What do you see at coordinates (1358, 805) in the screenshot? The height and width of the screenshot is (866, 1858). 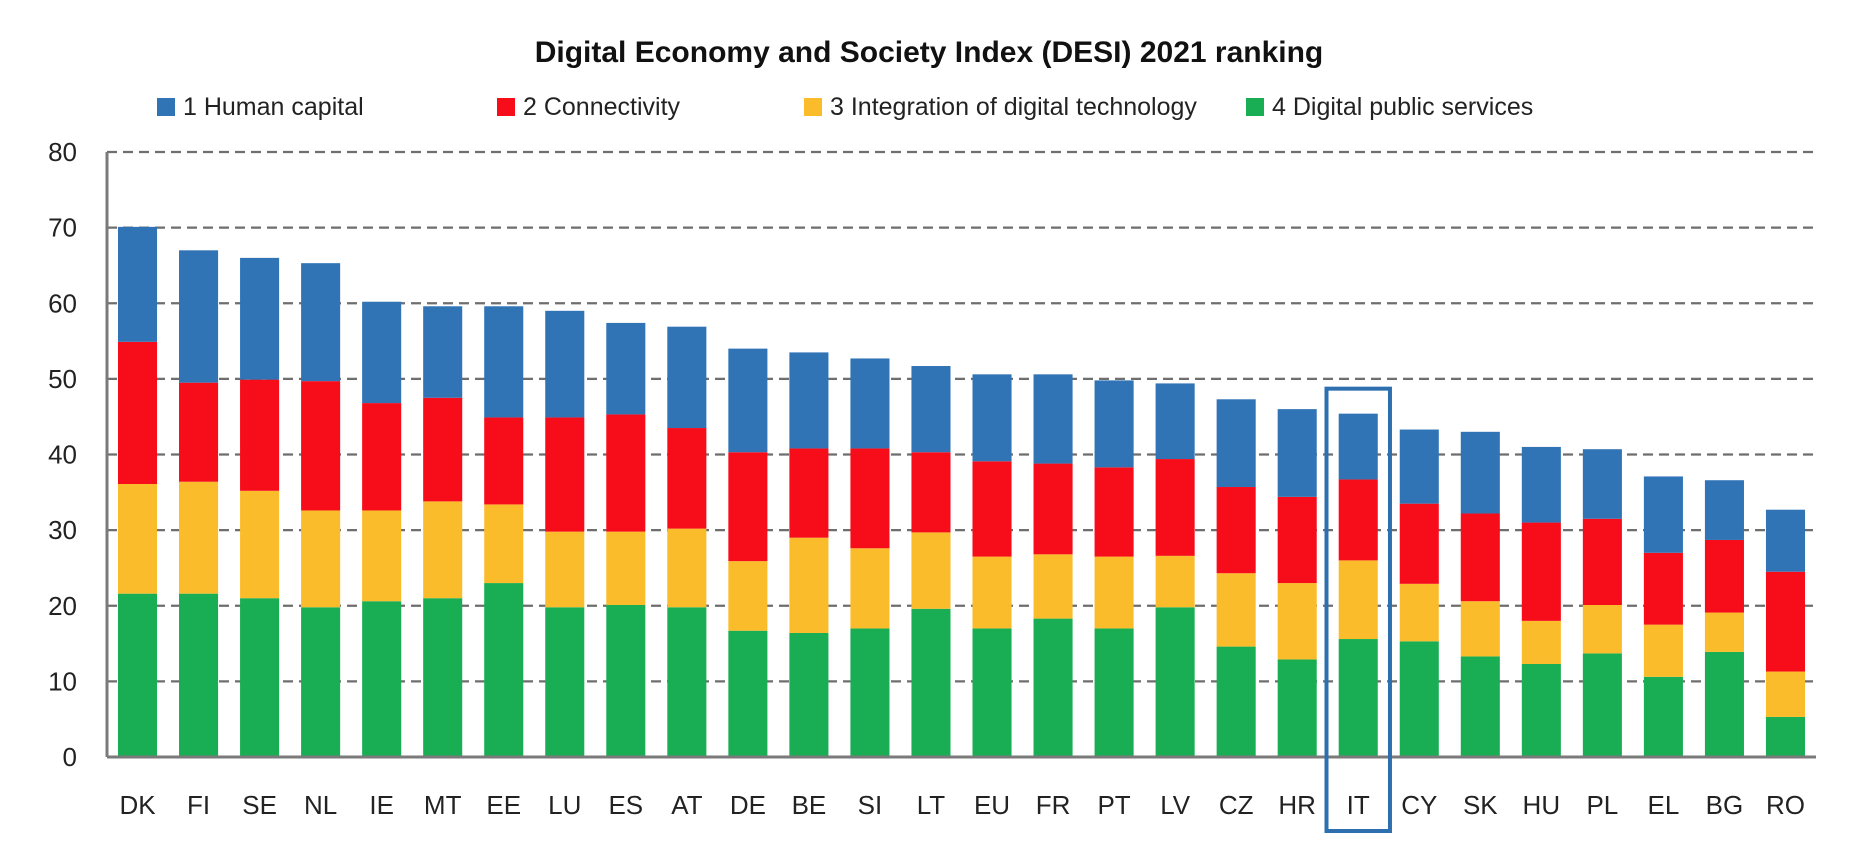 I see `x-tick-label: IT` at bounding box center [1358, 805].